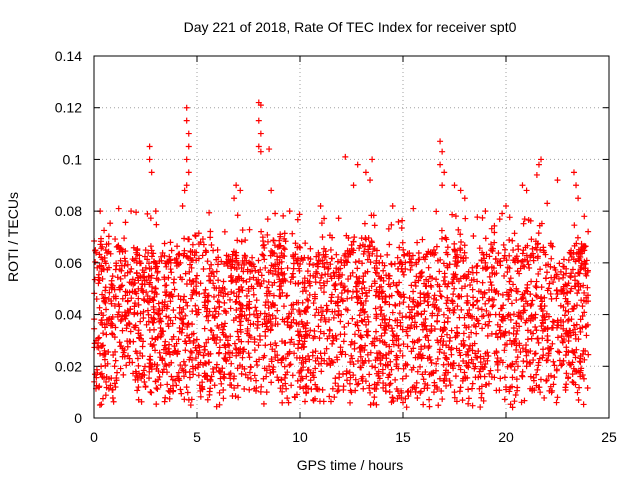  What do you see at coordinates (73, 159) in the screenshot?
I see `y-tick-label: 0.1` at bounding box center [73, 159].